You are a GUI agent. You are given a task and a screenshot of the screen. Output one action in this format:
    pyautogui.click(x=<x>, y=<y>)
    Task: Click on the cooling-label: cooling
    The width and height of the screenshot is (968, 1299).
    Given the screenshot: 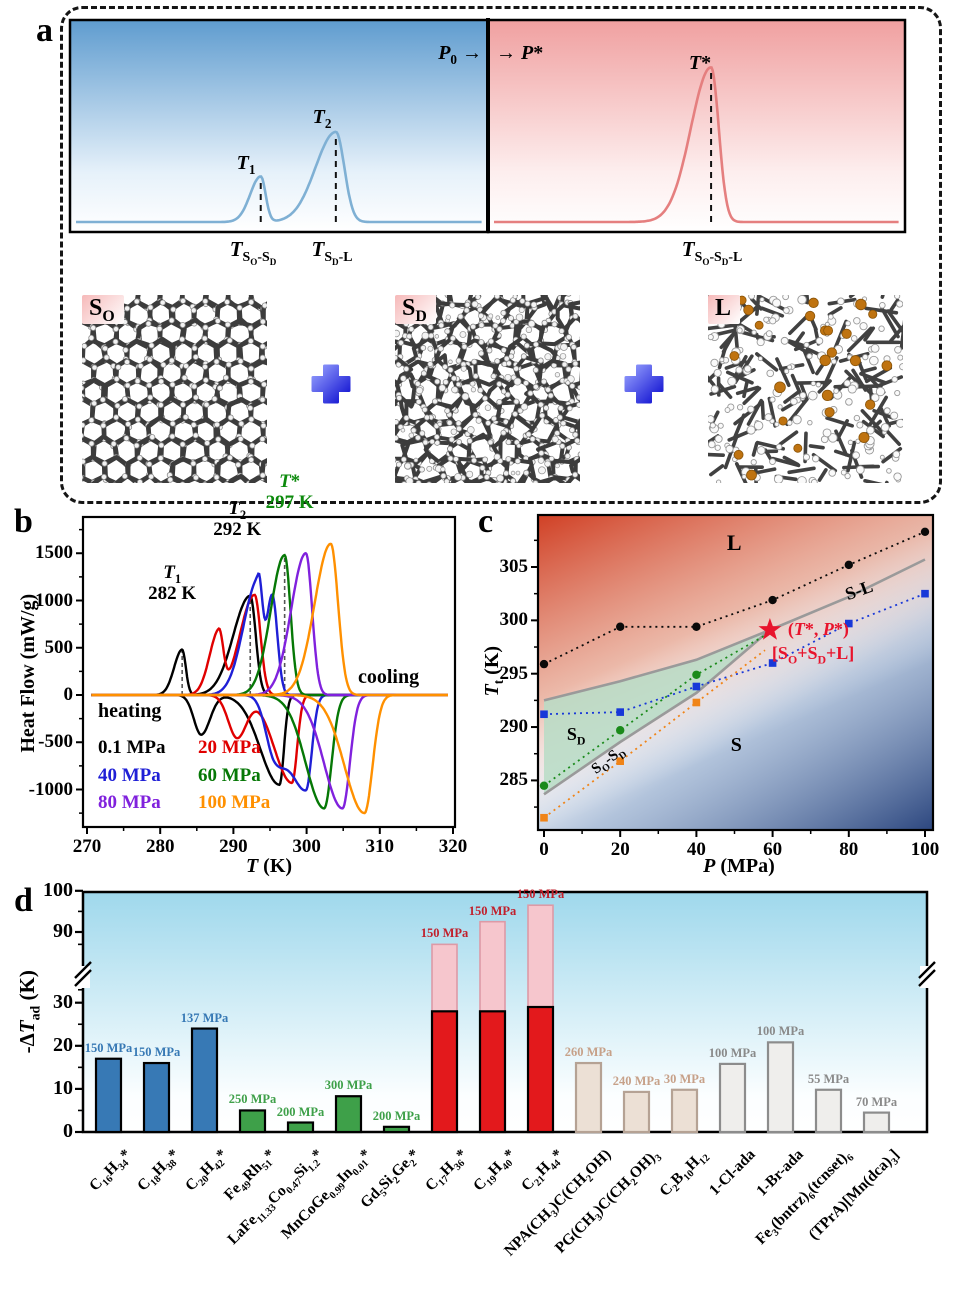 What is the action you would take?
    pyautogui.click(x=389, y=677)
    